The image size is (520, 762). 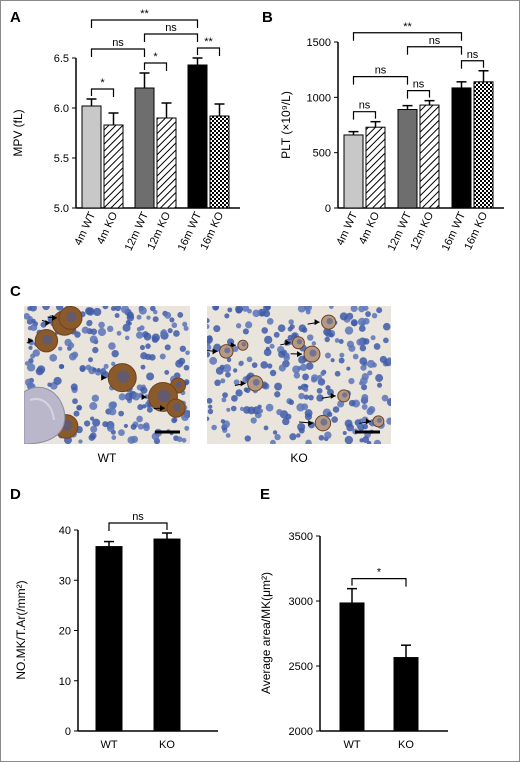 What do you see at coordinates (319, 43) in the screenshot?
I see `y-tick-label: 1500` at bounding box center [319, 43].